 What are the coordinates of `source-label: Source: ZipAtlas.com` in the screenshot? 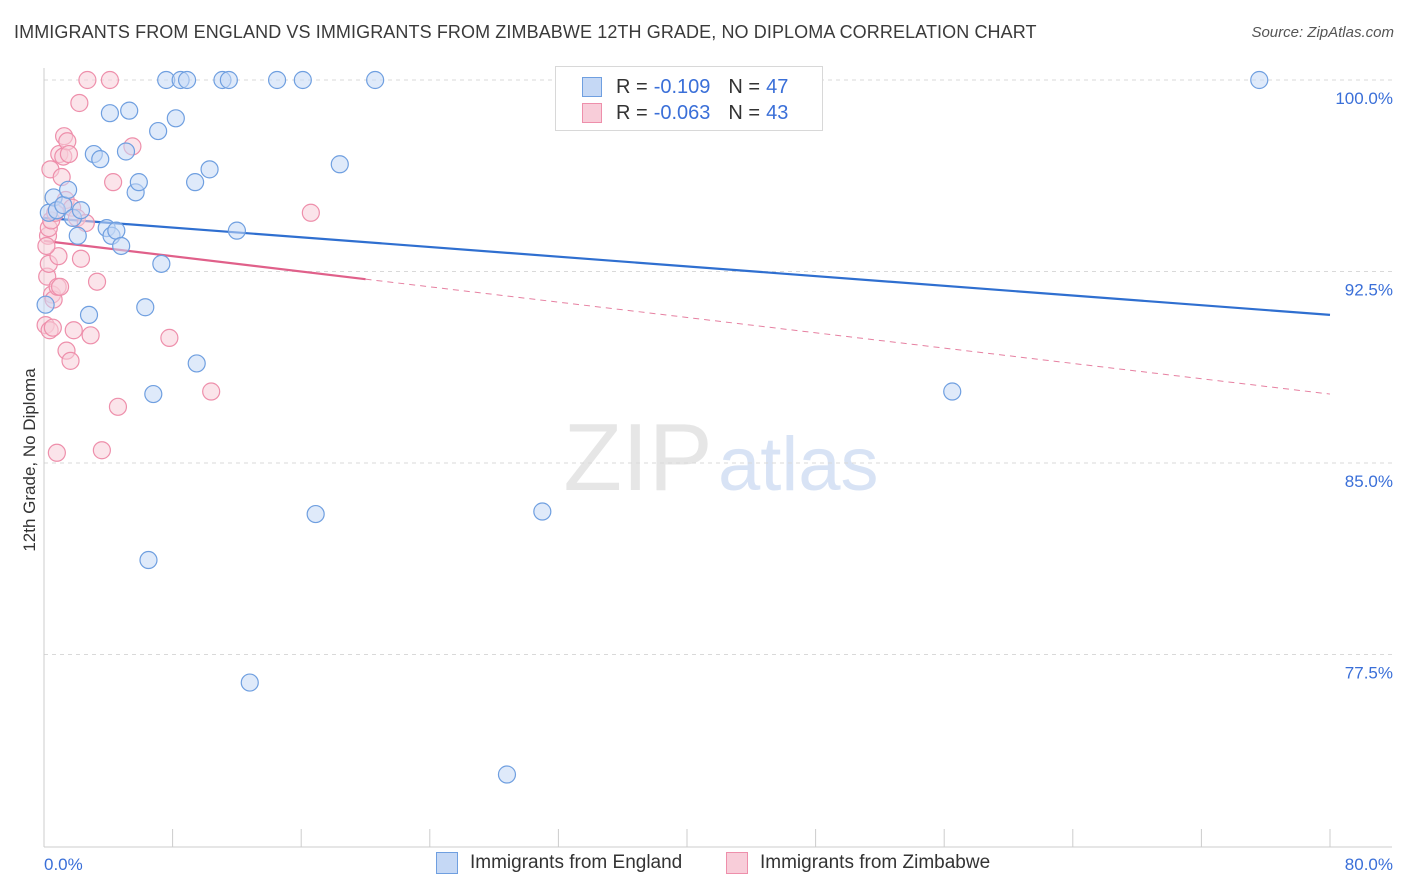 It's located at (1322, 32).